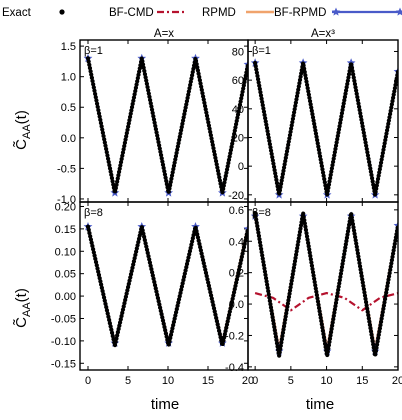 This screenshot has width=402, height=420. What do you see at coordinates (291, 381) in the screenshot?
I see `xtick-label-3-1: 5` at bounding box center [291, 381].